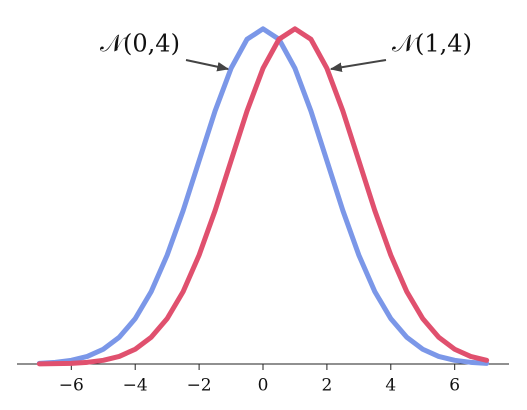 The height and width of the screenshot is (410, 527). Describe the element at coordinates (135, 386) in the screenshot. I see `x-tick-label: −4` at that location.